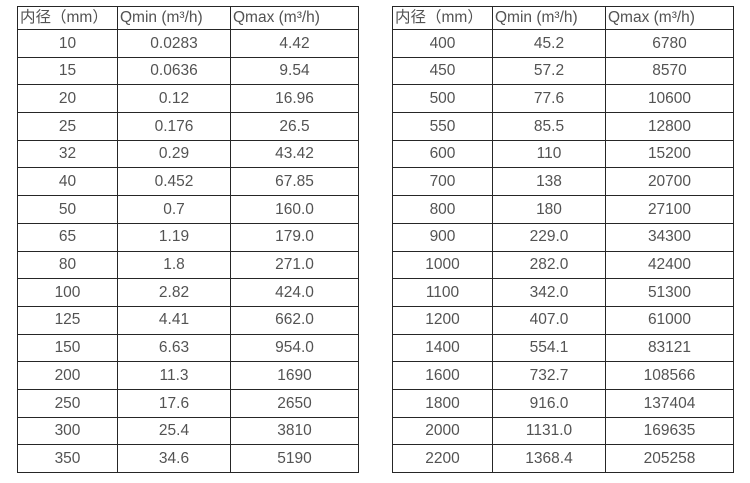 The height and width of the screenshot is (483, 750). What do you see at coordinates (669, 99) in the screenshot?
I see `table-cell: 10600` at bounding box center [669, 99].